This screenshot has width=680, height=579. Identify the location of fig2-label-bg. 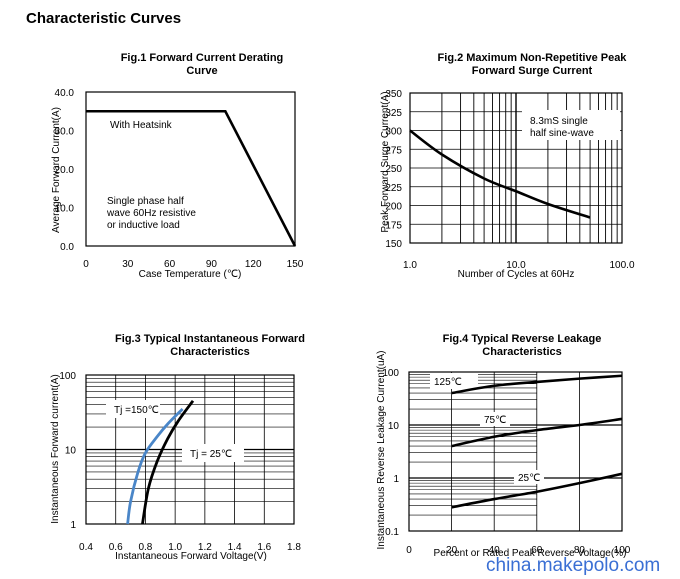
(571, 125).